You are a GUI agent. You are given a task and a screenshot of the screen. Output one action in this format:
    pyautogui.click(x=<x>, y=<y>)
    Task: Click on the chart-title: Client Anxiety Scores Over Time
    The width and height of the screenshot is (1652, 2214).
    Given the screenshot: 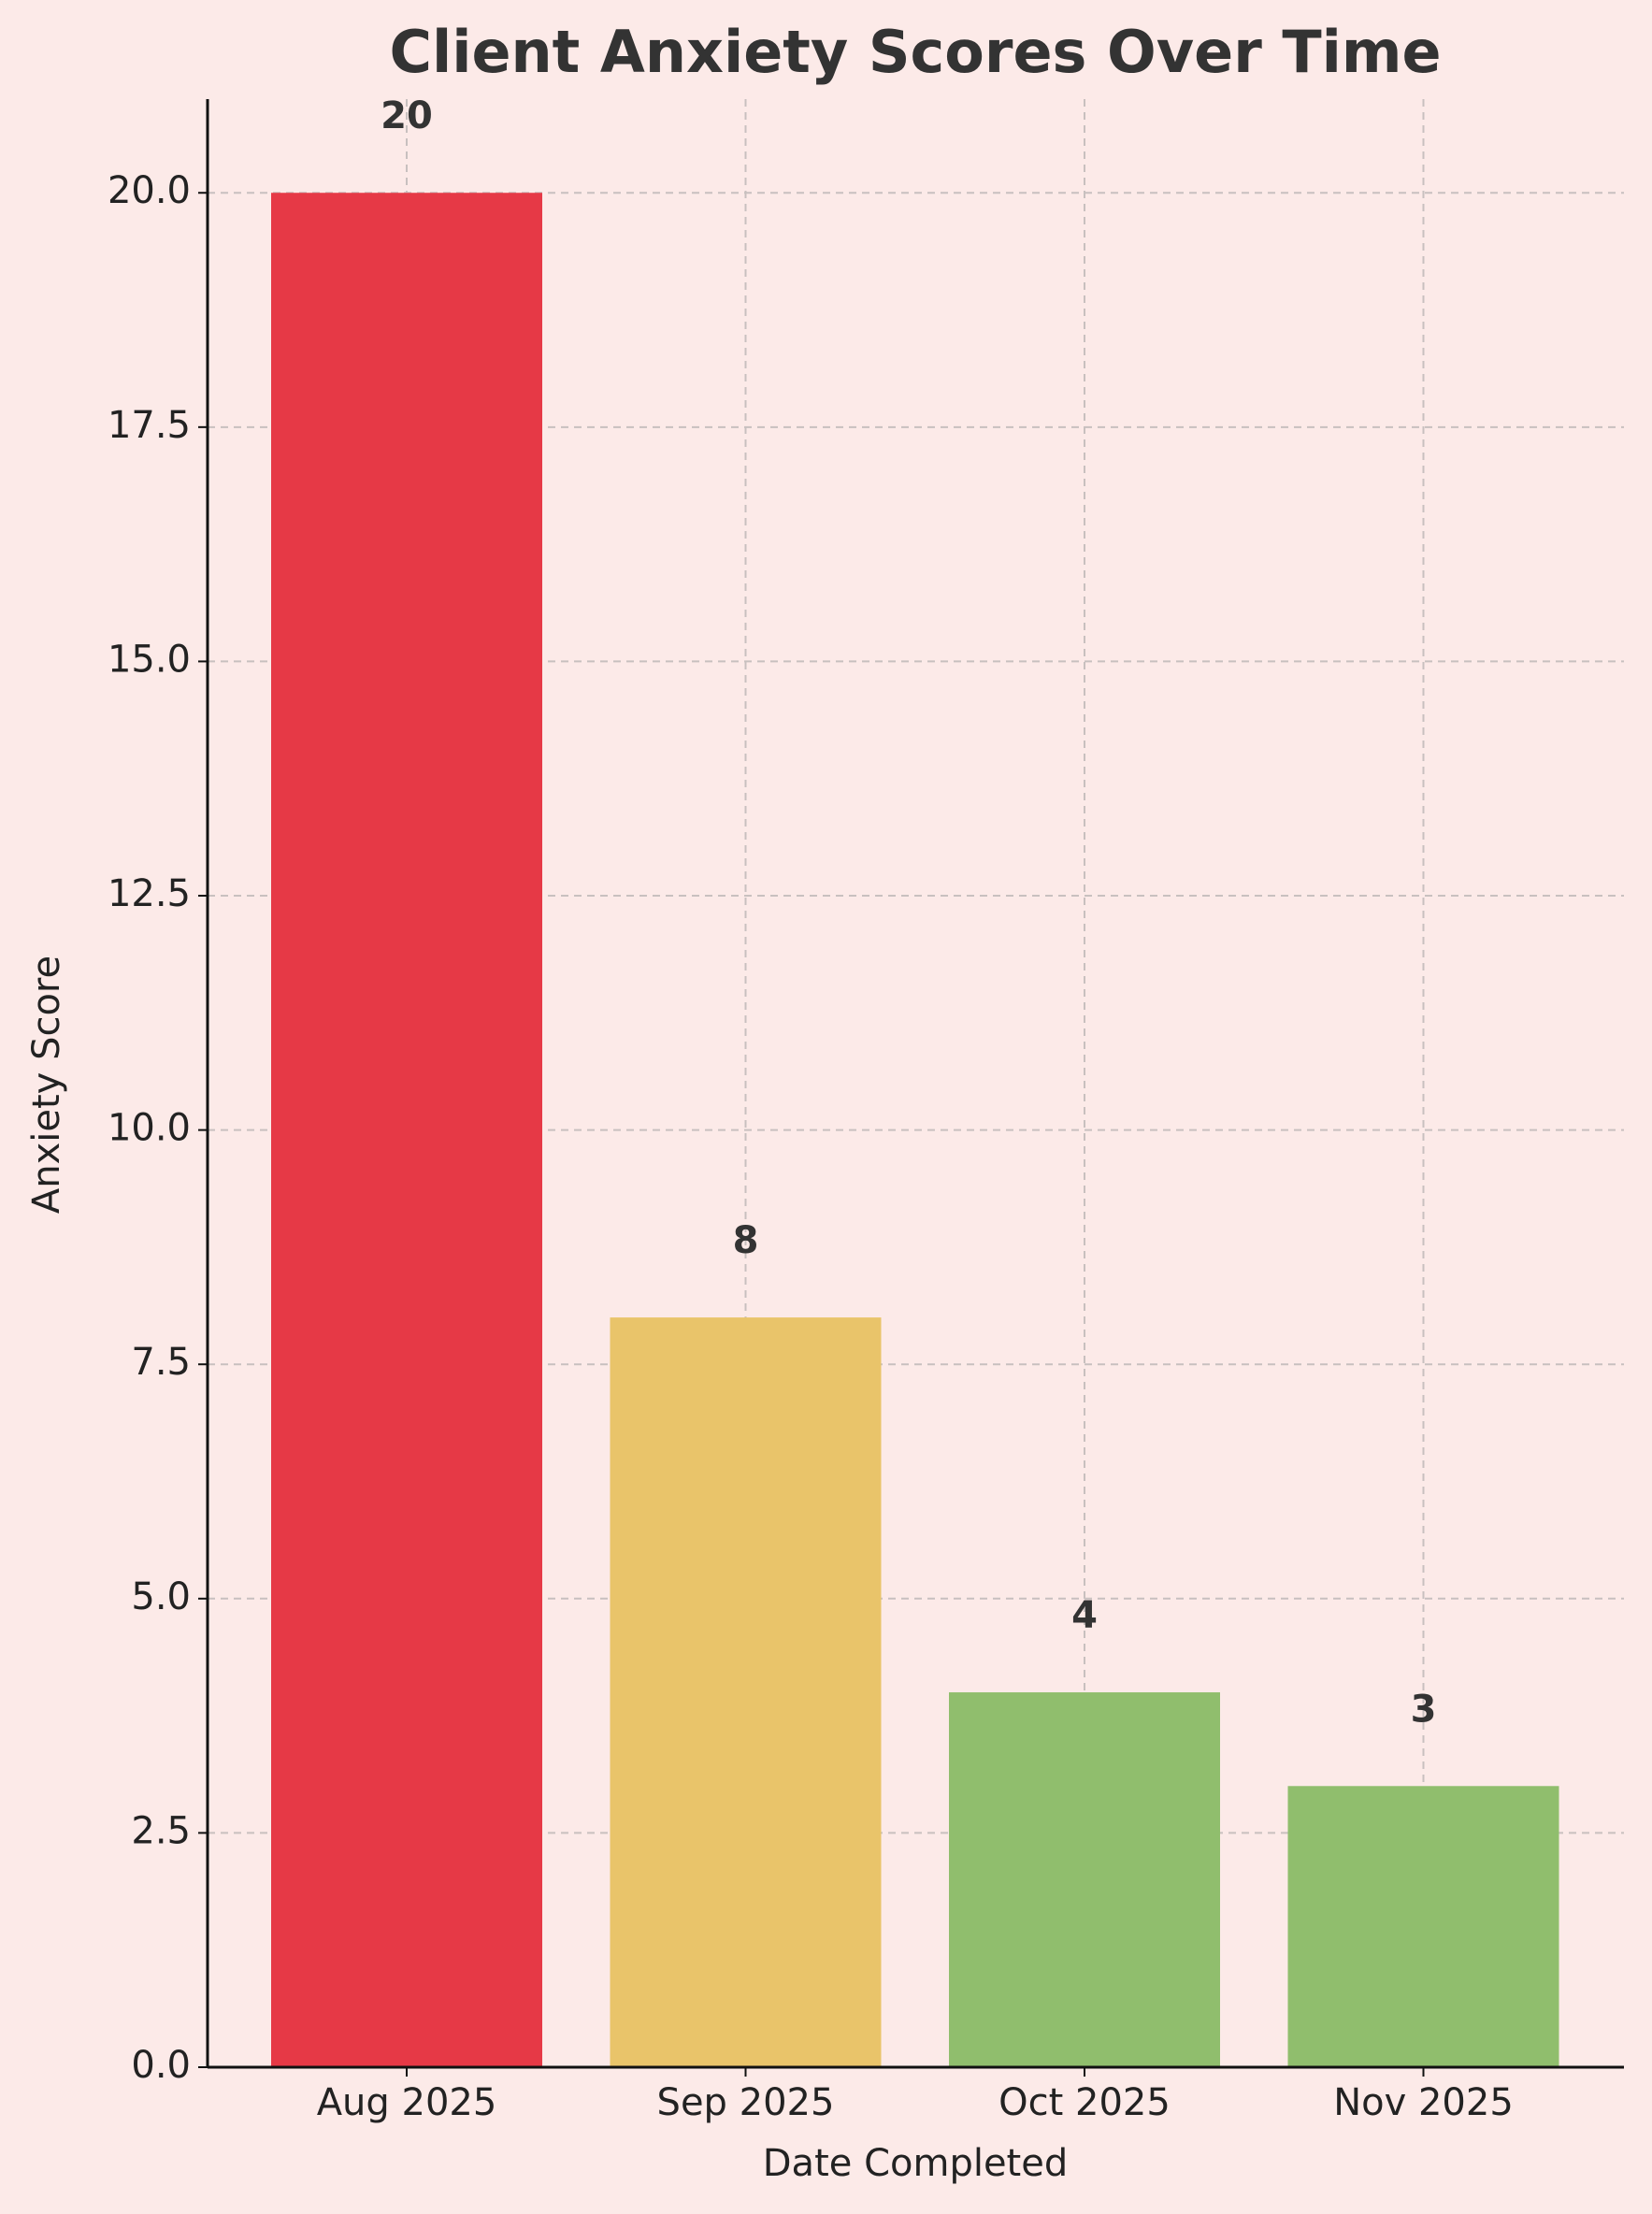 What is the action you would take?
    pyautogui.click(x=915, y=52)
    